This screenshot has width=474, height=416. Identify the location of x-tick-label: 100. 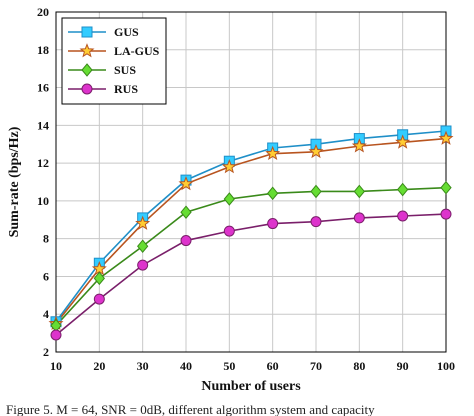
(446, 366).